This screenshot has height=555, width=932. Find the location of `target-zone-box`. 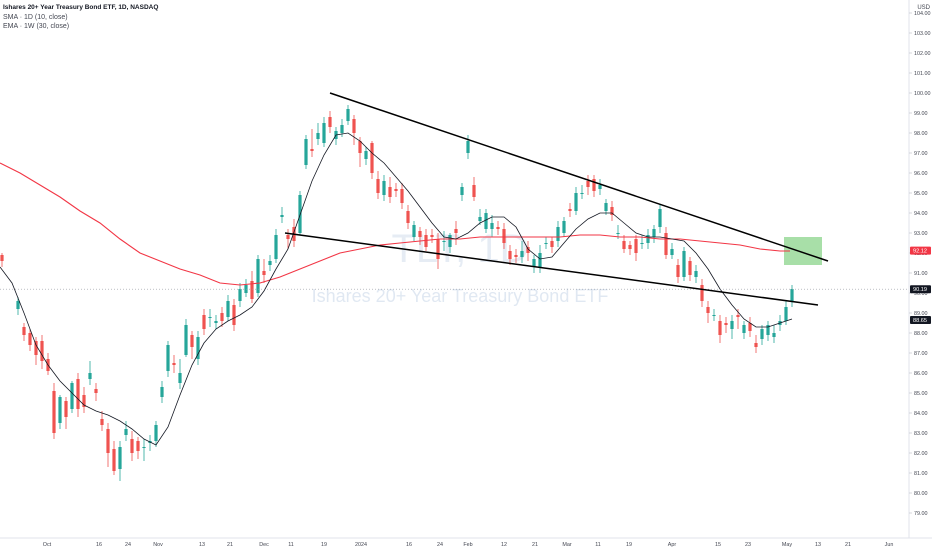

target-zone-box is located at coordinates (803, 251).